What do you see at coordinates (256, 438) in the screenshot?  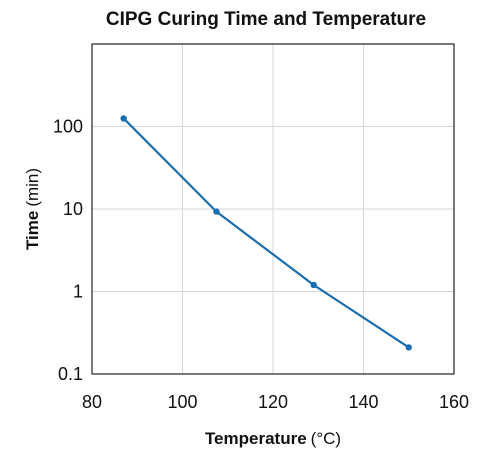 I see `x-axis-title-main: Temperature` at bounding box center [256, 438].